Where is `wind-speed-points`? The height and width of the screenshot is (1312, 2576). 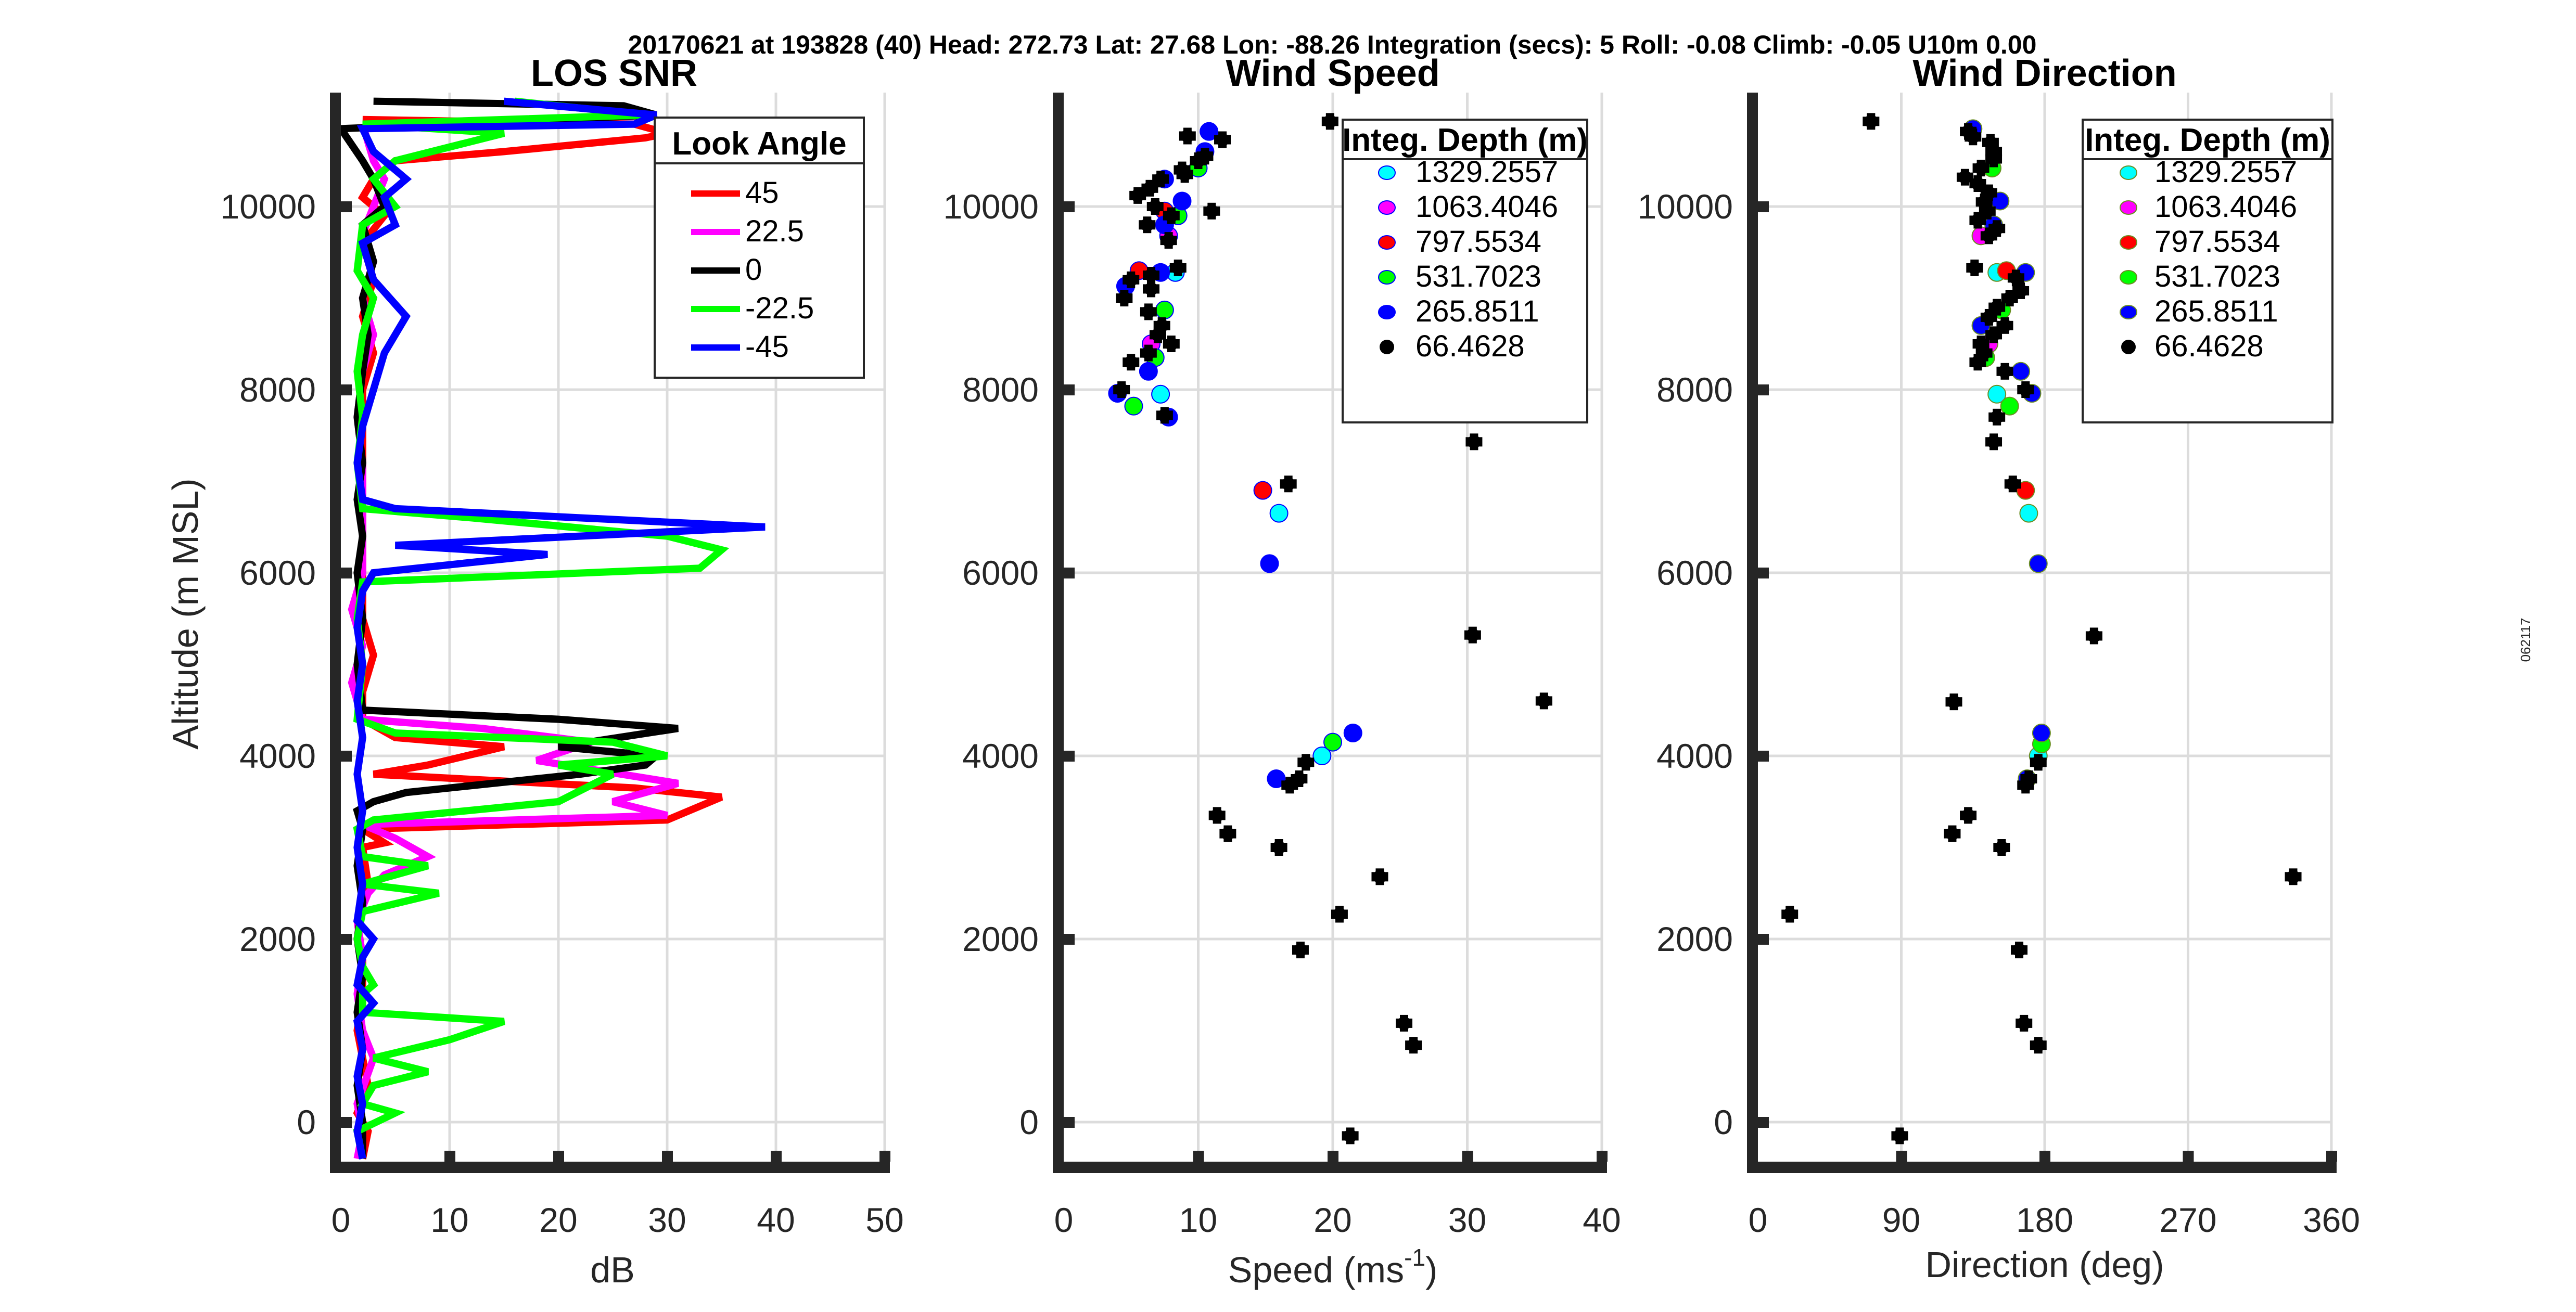 wind-speed-points is located at coordinates (1330, 628).